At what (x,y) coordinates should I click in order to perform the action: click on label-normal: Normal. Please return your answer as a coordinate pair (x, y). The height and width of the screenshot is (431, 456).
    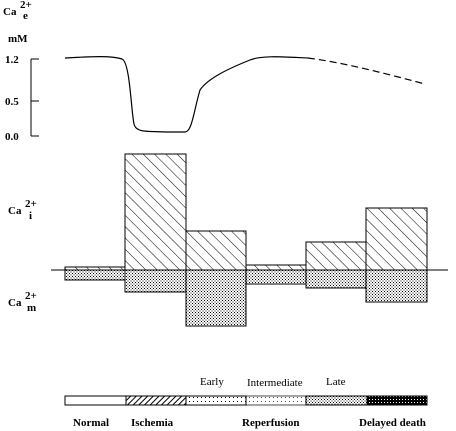
    Looking at the image, I should click on (91, 423).